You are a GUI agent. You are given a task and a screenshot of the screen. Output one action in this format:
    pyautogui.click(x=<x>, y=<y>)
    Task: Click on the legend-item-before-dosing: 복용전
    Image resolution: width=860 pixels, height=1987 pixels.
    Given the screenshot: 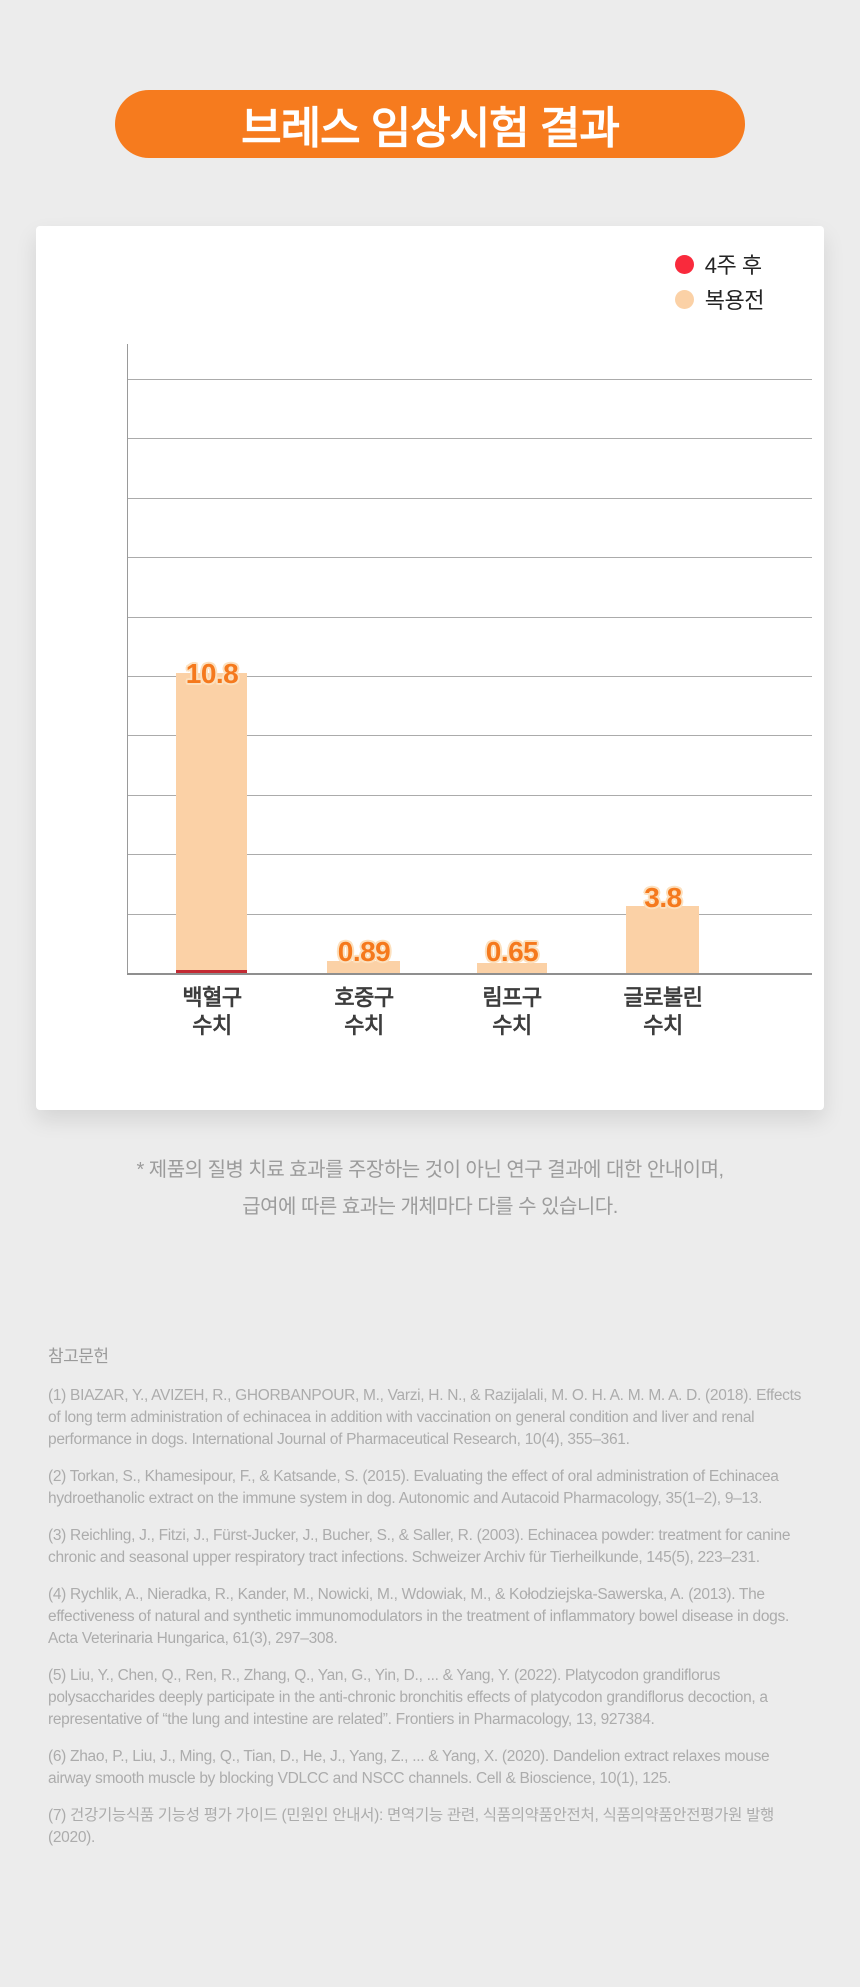 What is the action you would take?
    pyautogui.click(x=719, y=299)
    